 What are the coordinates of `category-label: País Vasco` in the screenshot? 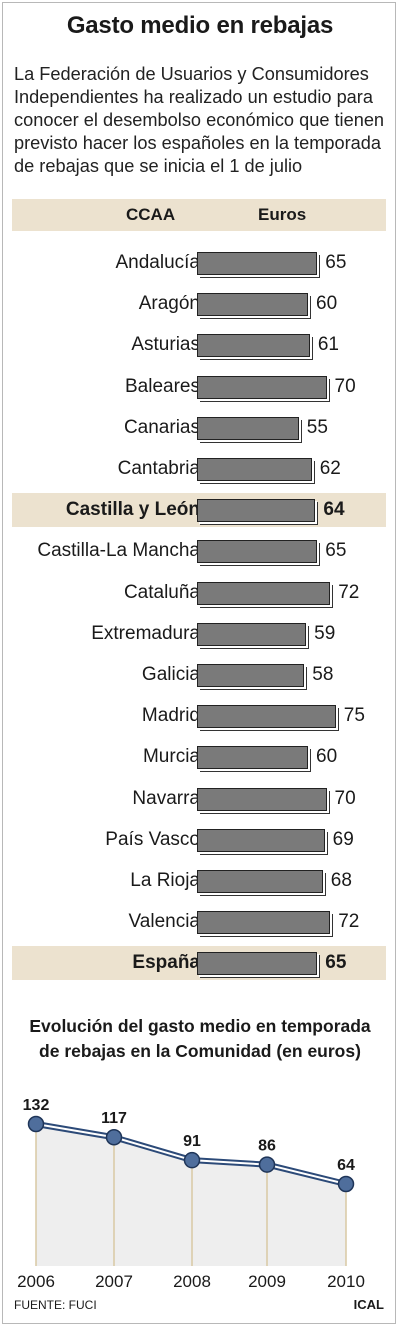 It's located at (152, 839).